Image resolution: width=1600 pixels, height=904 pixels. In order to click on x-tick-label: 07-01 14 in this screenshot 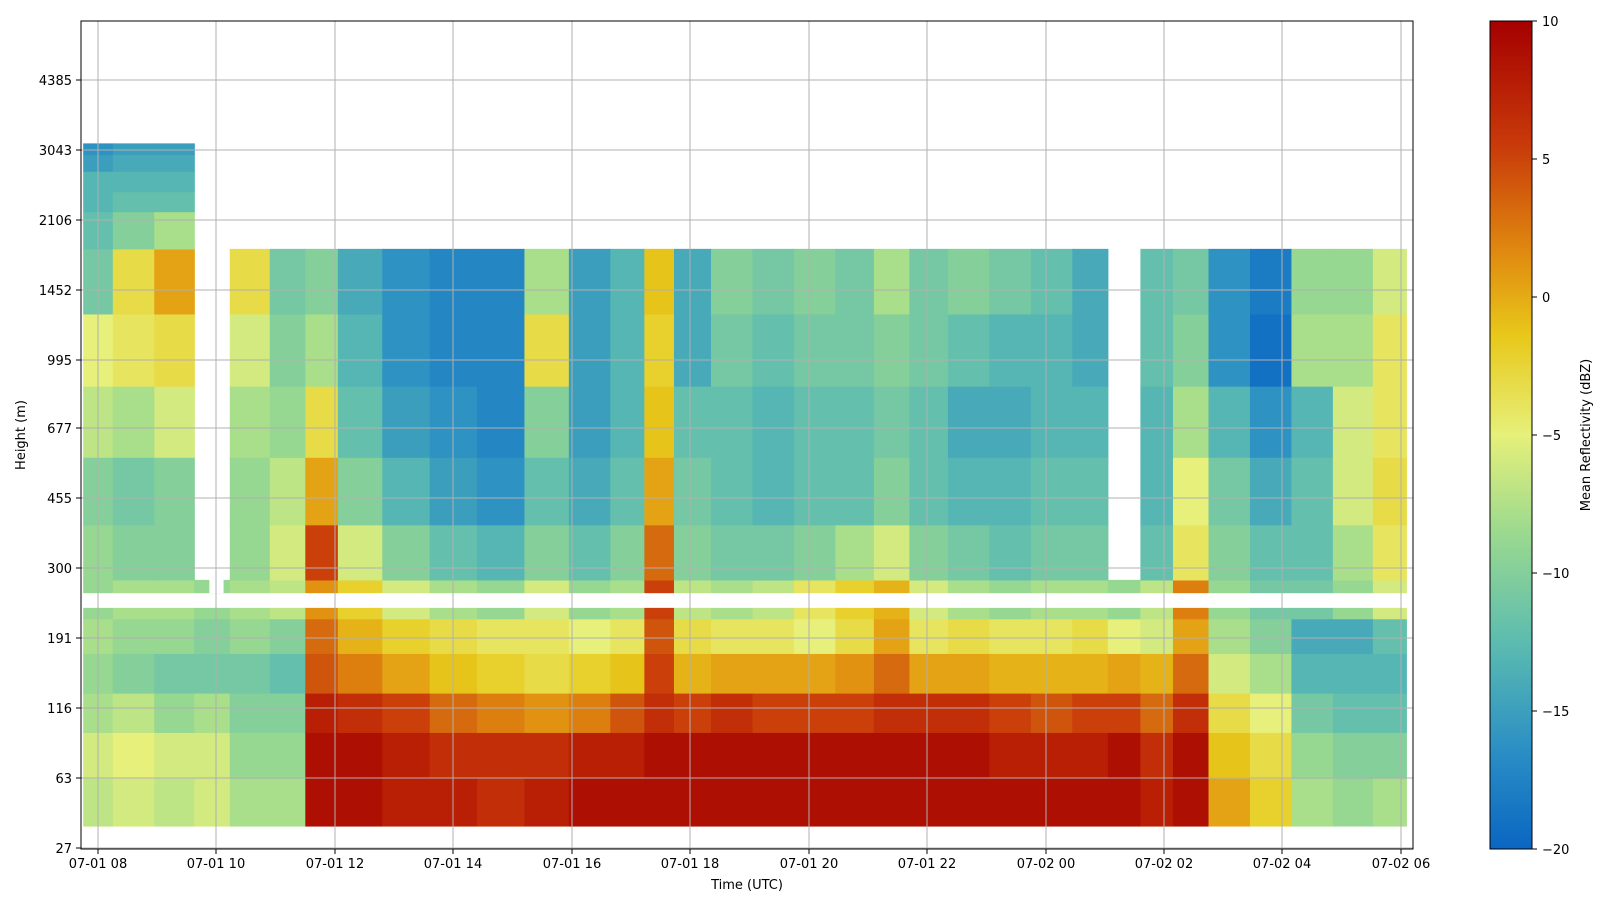, I will do `click(453, 864)`.